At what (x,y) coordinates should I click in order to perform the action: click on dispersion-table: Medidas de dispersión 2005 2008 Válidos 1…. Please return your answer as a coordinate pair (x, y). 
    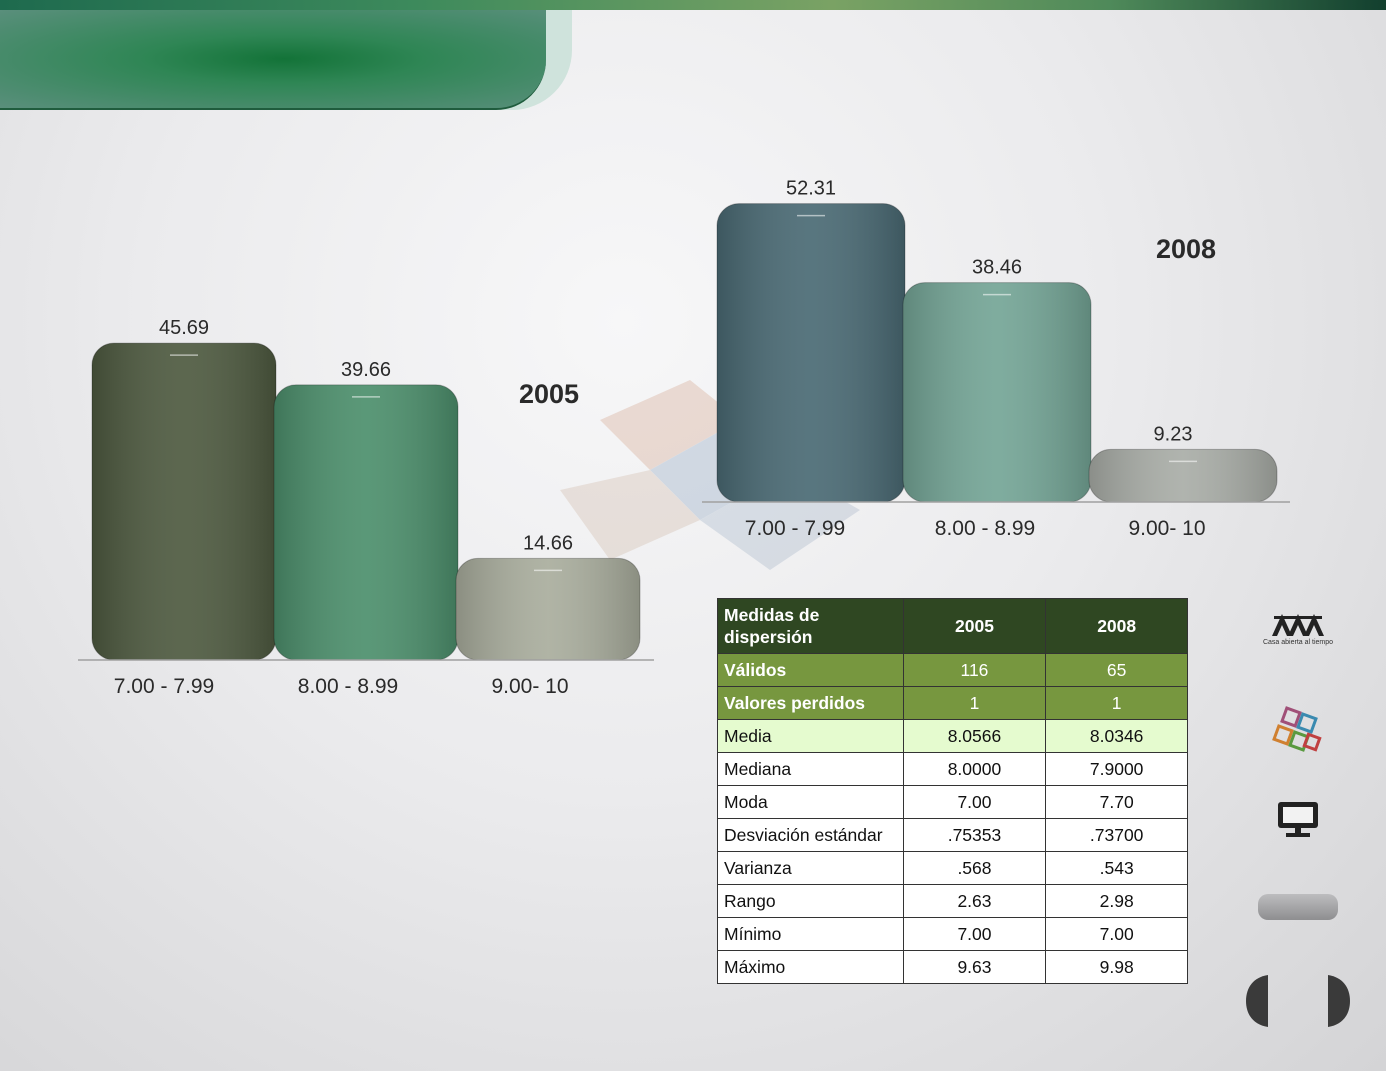
    Looking at the image, I should click on (952, 791).